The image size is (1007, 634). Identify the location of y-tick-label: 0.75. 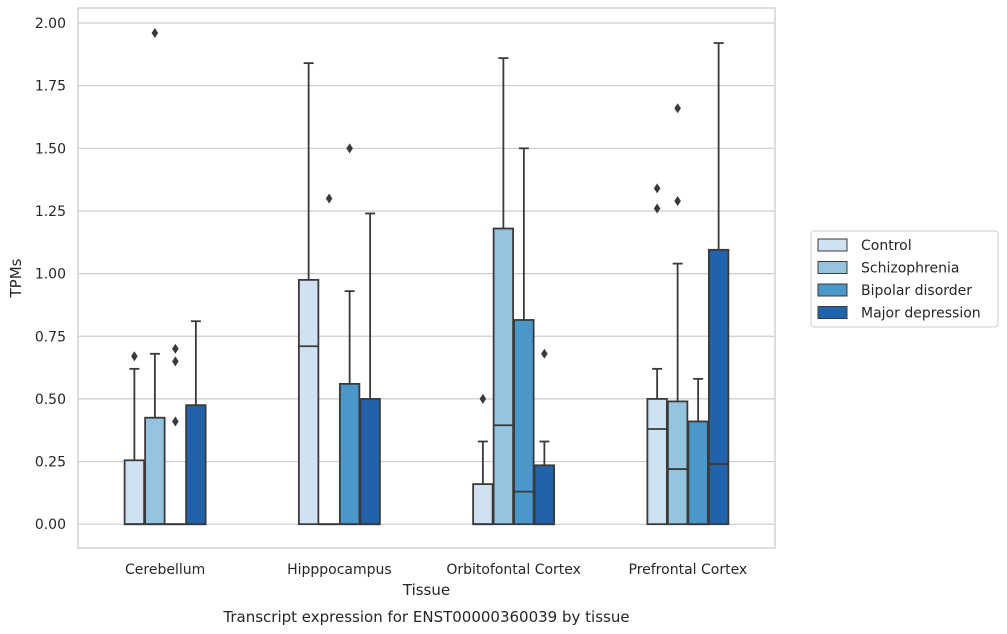
(50, 337).